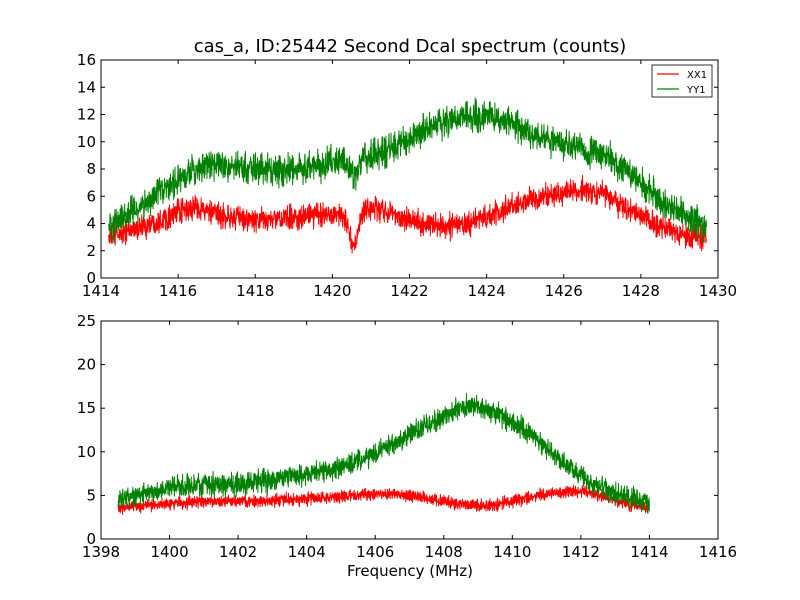 Image resolution: width=800 pixels, height=600 pixels. What do you see at coordinates (86, 115) in the screenshot?
I see `y-tick-label: 12` at bounding box center [86, 115].